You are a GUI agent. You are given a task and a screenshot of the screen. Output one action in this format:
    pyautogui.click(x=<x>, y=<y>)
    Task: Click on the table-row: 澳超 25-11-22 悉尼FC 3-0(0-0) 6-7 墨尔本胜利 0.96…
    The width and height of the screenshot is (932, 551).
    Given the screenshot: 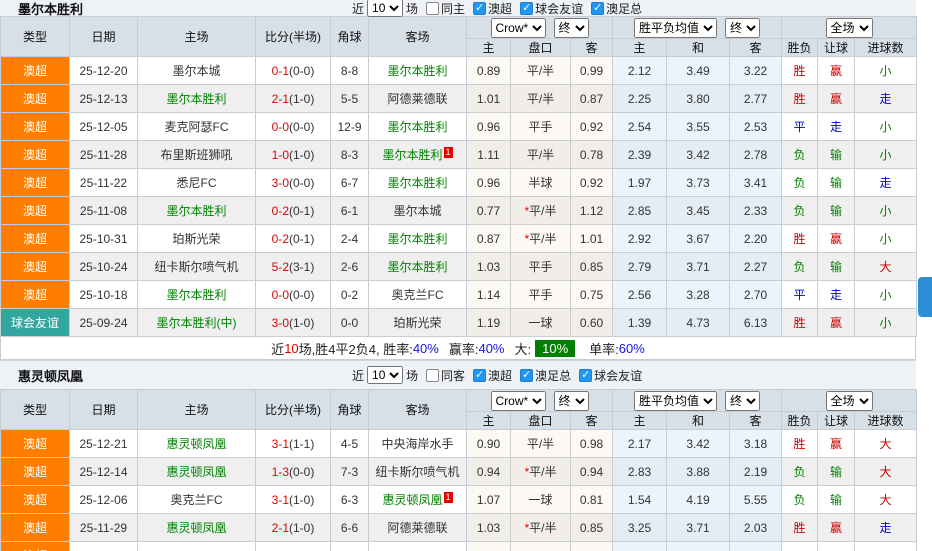 What is the action you would take?
    pyautogui.click(x=459, y=182)
    